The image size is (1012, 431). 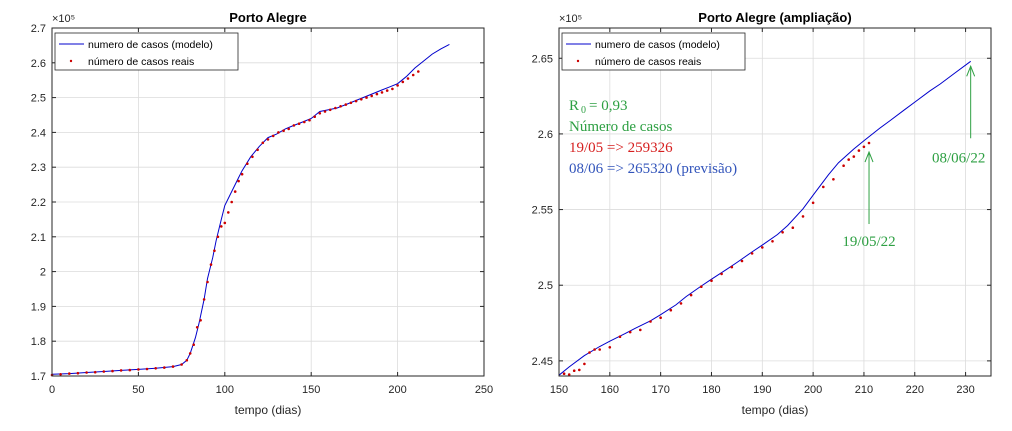 I want to click on y-tick-label: 2.7, so click(x=38, y=29).